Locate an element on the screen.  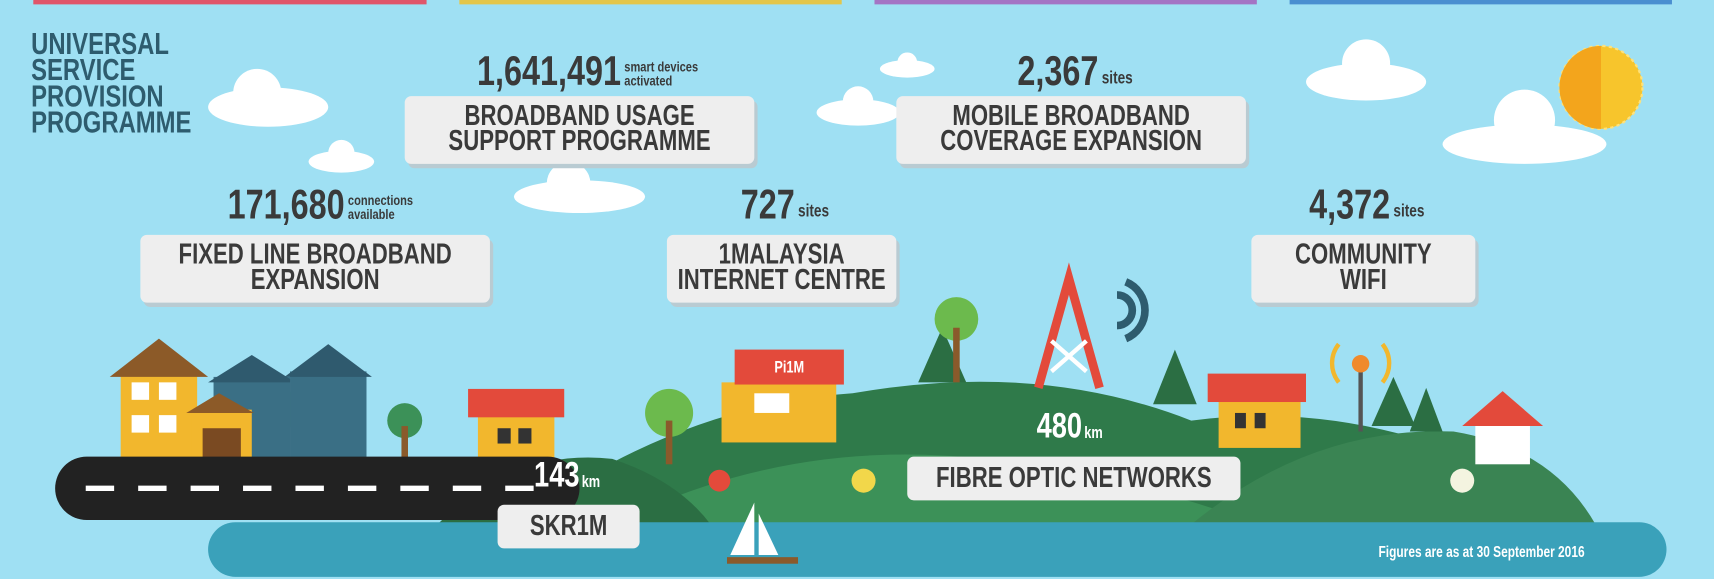
programme-unit: connections is located at coordinates (380, 199).